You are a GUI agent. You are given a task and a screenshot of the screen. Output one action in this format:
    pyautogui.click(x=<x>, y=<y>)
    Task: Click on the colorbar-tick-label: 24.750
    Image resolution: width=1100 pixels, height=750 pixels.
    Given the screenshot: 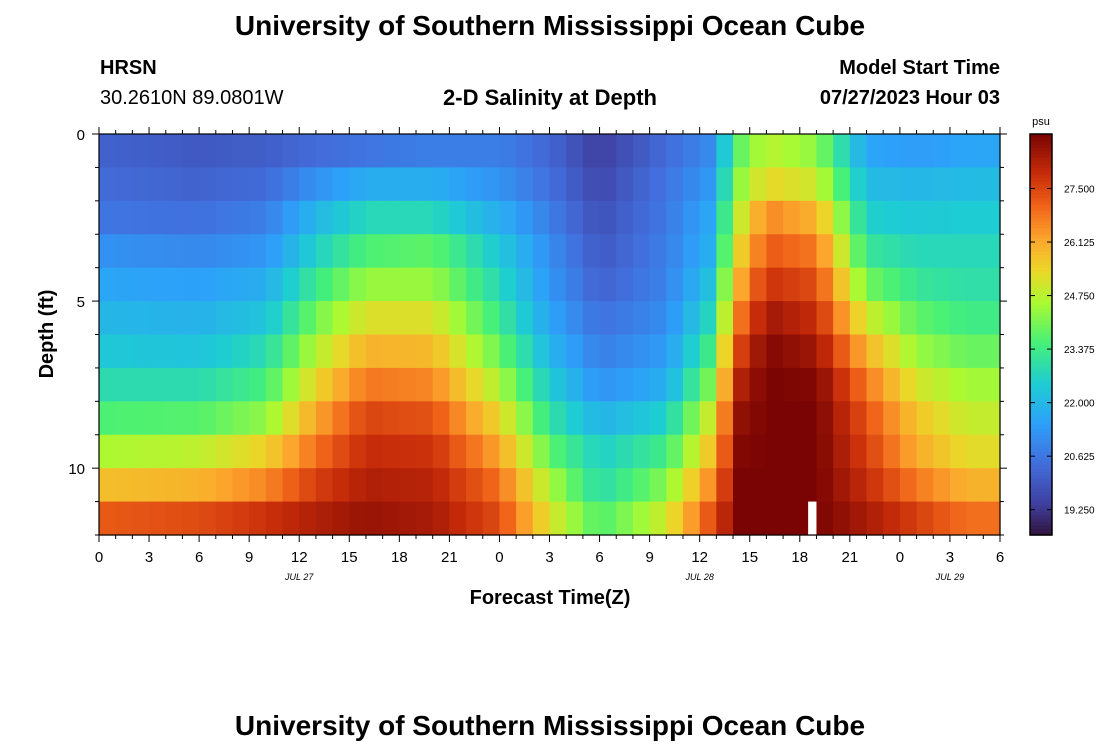 What is the action you would take?
    pyautogui.click(x=1079, y=297)
    